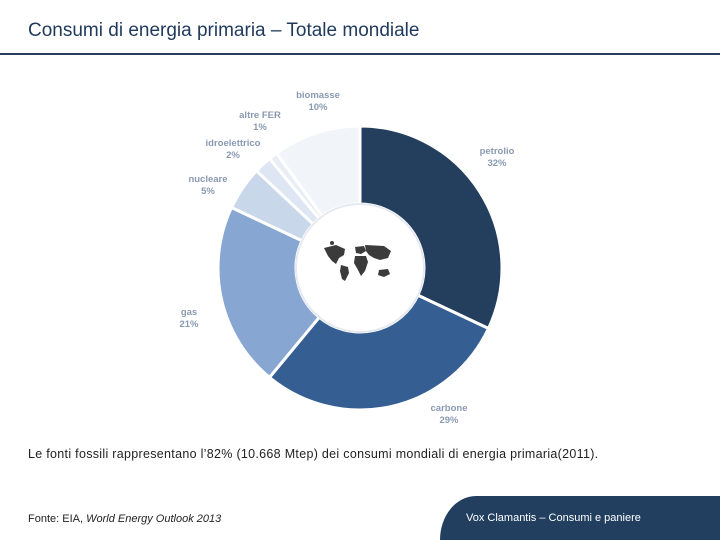 Image resolution: width=720 pixels, height=540 pixels. I want to click on source-title: World Energy Outlook 2013, so click(154, 519).